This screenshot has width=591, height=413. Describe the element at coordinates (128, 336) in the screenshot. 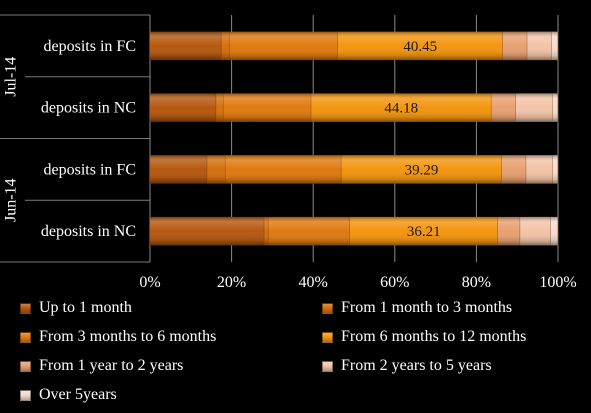

I see `legend-label: From 3 months to 6 months` at that location.